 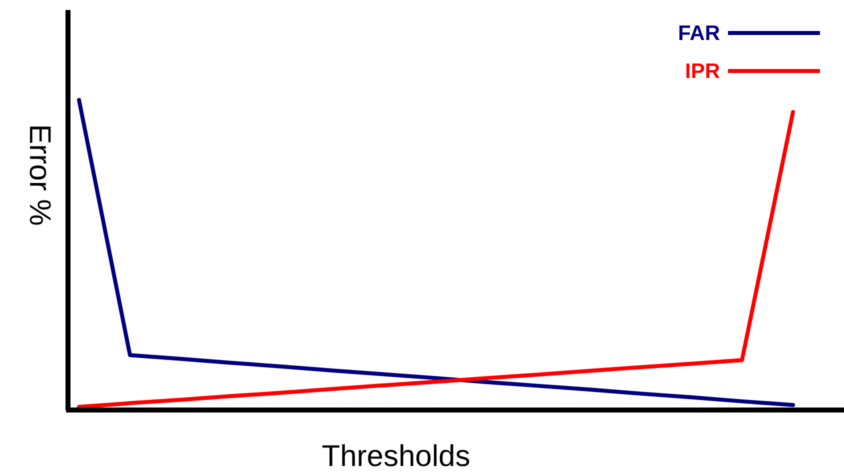 What do you see at coordinates (396, 456) in the screenshot?
I see `x-axis-title: Thresholds` at bounding box center [396, 456].